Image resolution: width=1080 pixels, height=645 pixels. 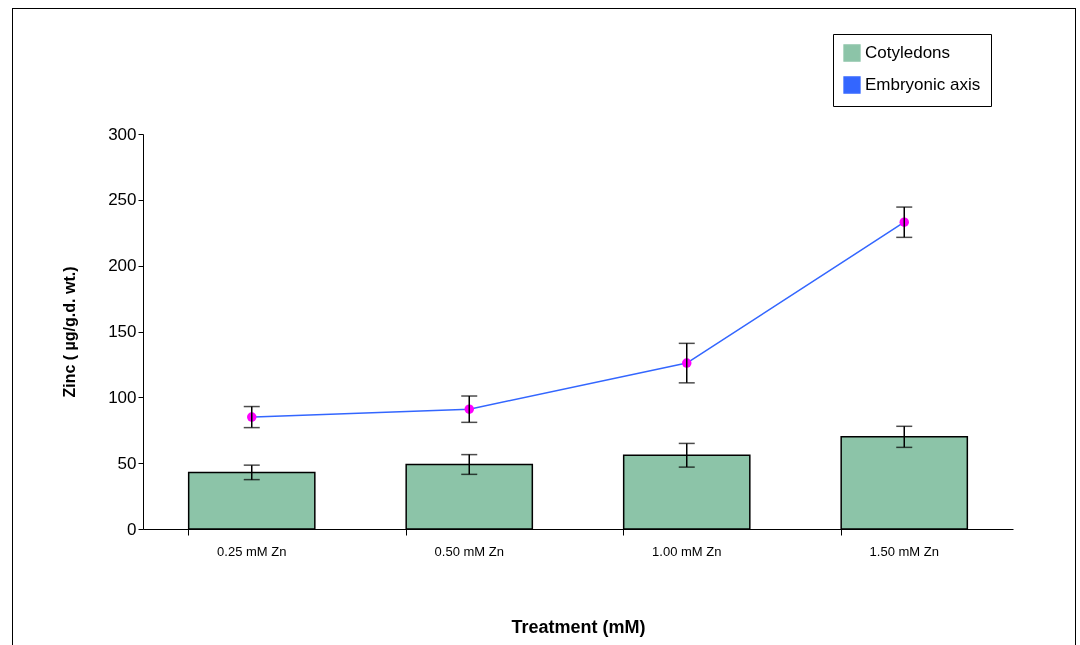 What do you see at coordinates (923, 84) in the screenshot?
I see `legend-label: Embryonic axis` at bounding box center [923, 84].